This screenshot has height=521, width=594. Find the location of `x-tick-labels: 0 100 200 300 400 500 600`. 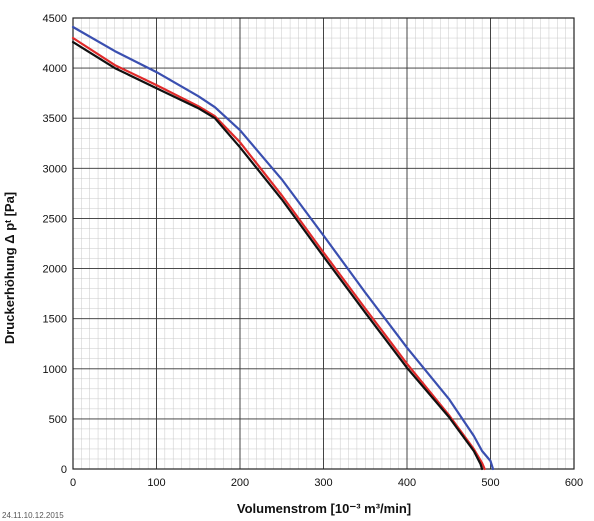

x-tick-labels: 0 100 200 300 400 500 600 is located at coordinates (326, 483).